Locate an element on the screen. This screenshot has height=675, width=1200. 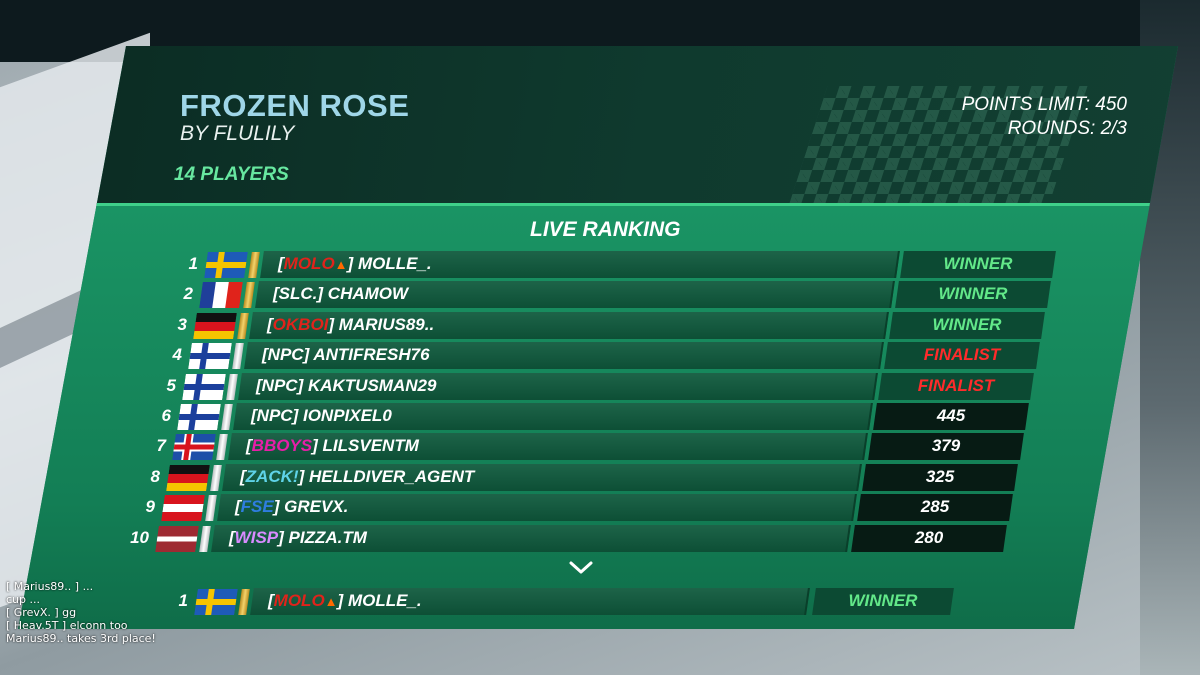
player-nickname: ANTIFRESH76 is located at coordinates (371, 354).